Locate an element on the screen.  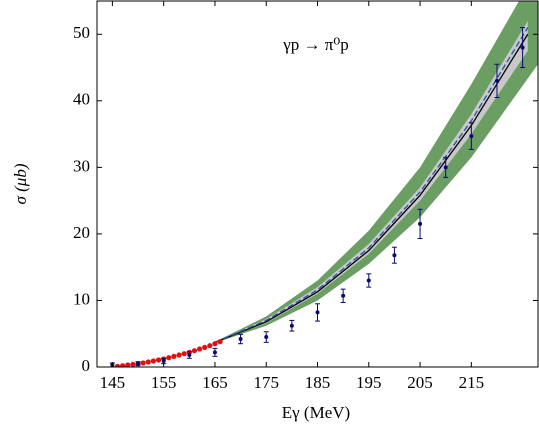
y-tick-label: 20 is located at coordinates (81, 232).